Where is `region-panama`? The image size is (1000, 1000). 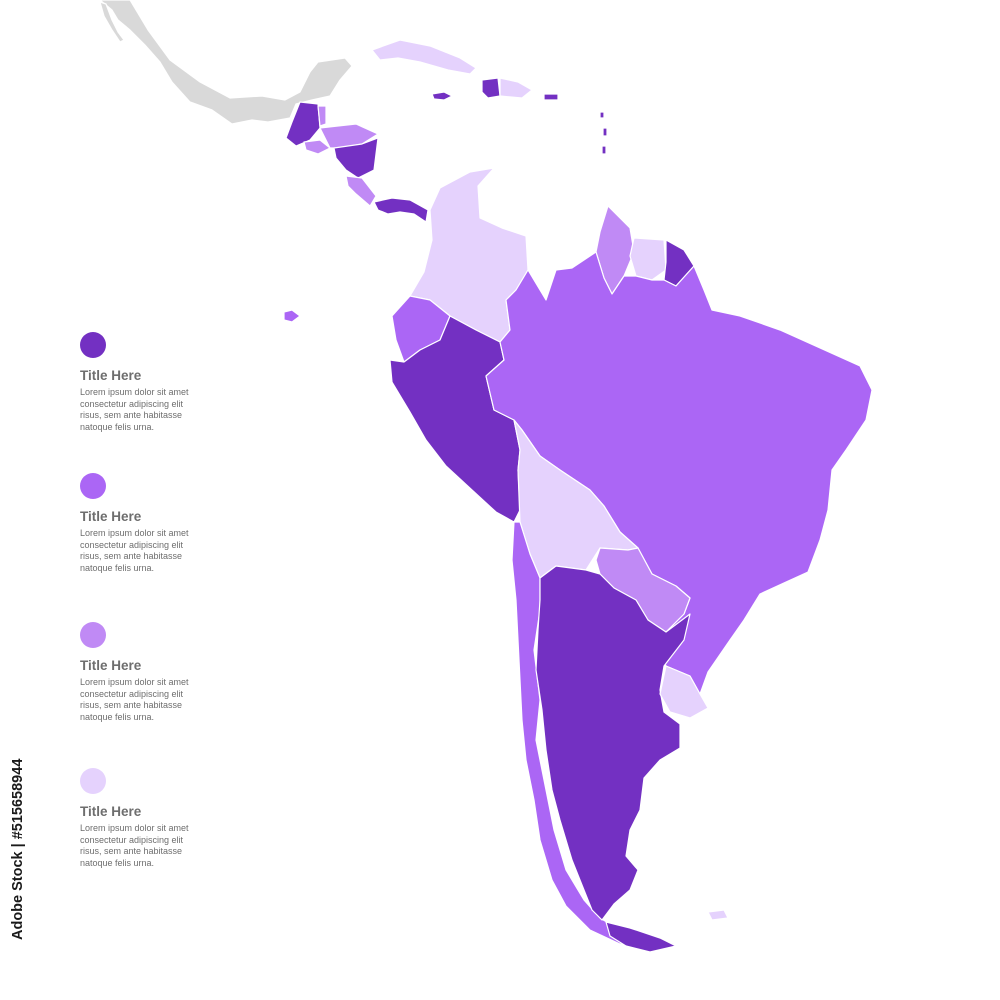
region-panama is located at coordinates (401, 210).